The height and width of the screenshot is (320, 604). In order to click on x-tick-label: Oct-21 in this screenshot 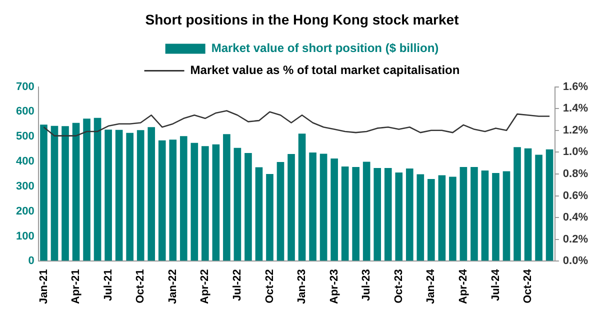, I will do `click(140, 286)`.